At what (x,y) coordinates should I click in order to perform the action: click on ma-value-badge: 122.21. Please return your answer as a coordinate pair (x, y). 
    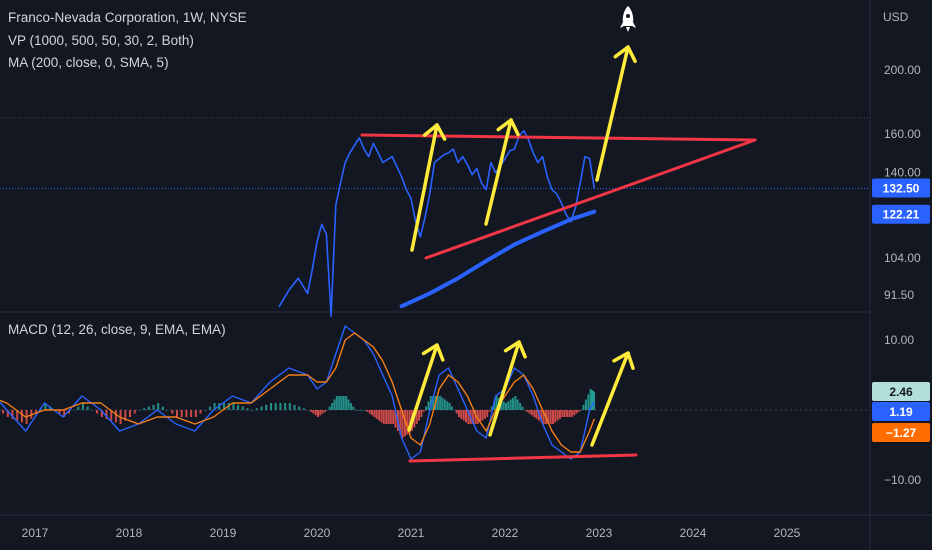
    Looking at the image, I should click on (901, 214).